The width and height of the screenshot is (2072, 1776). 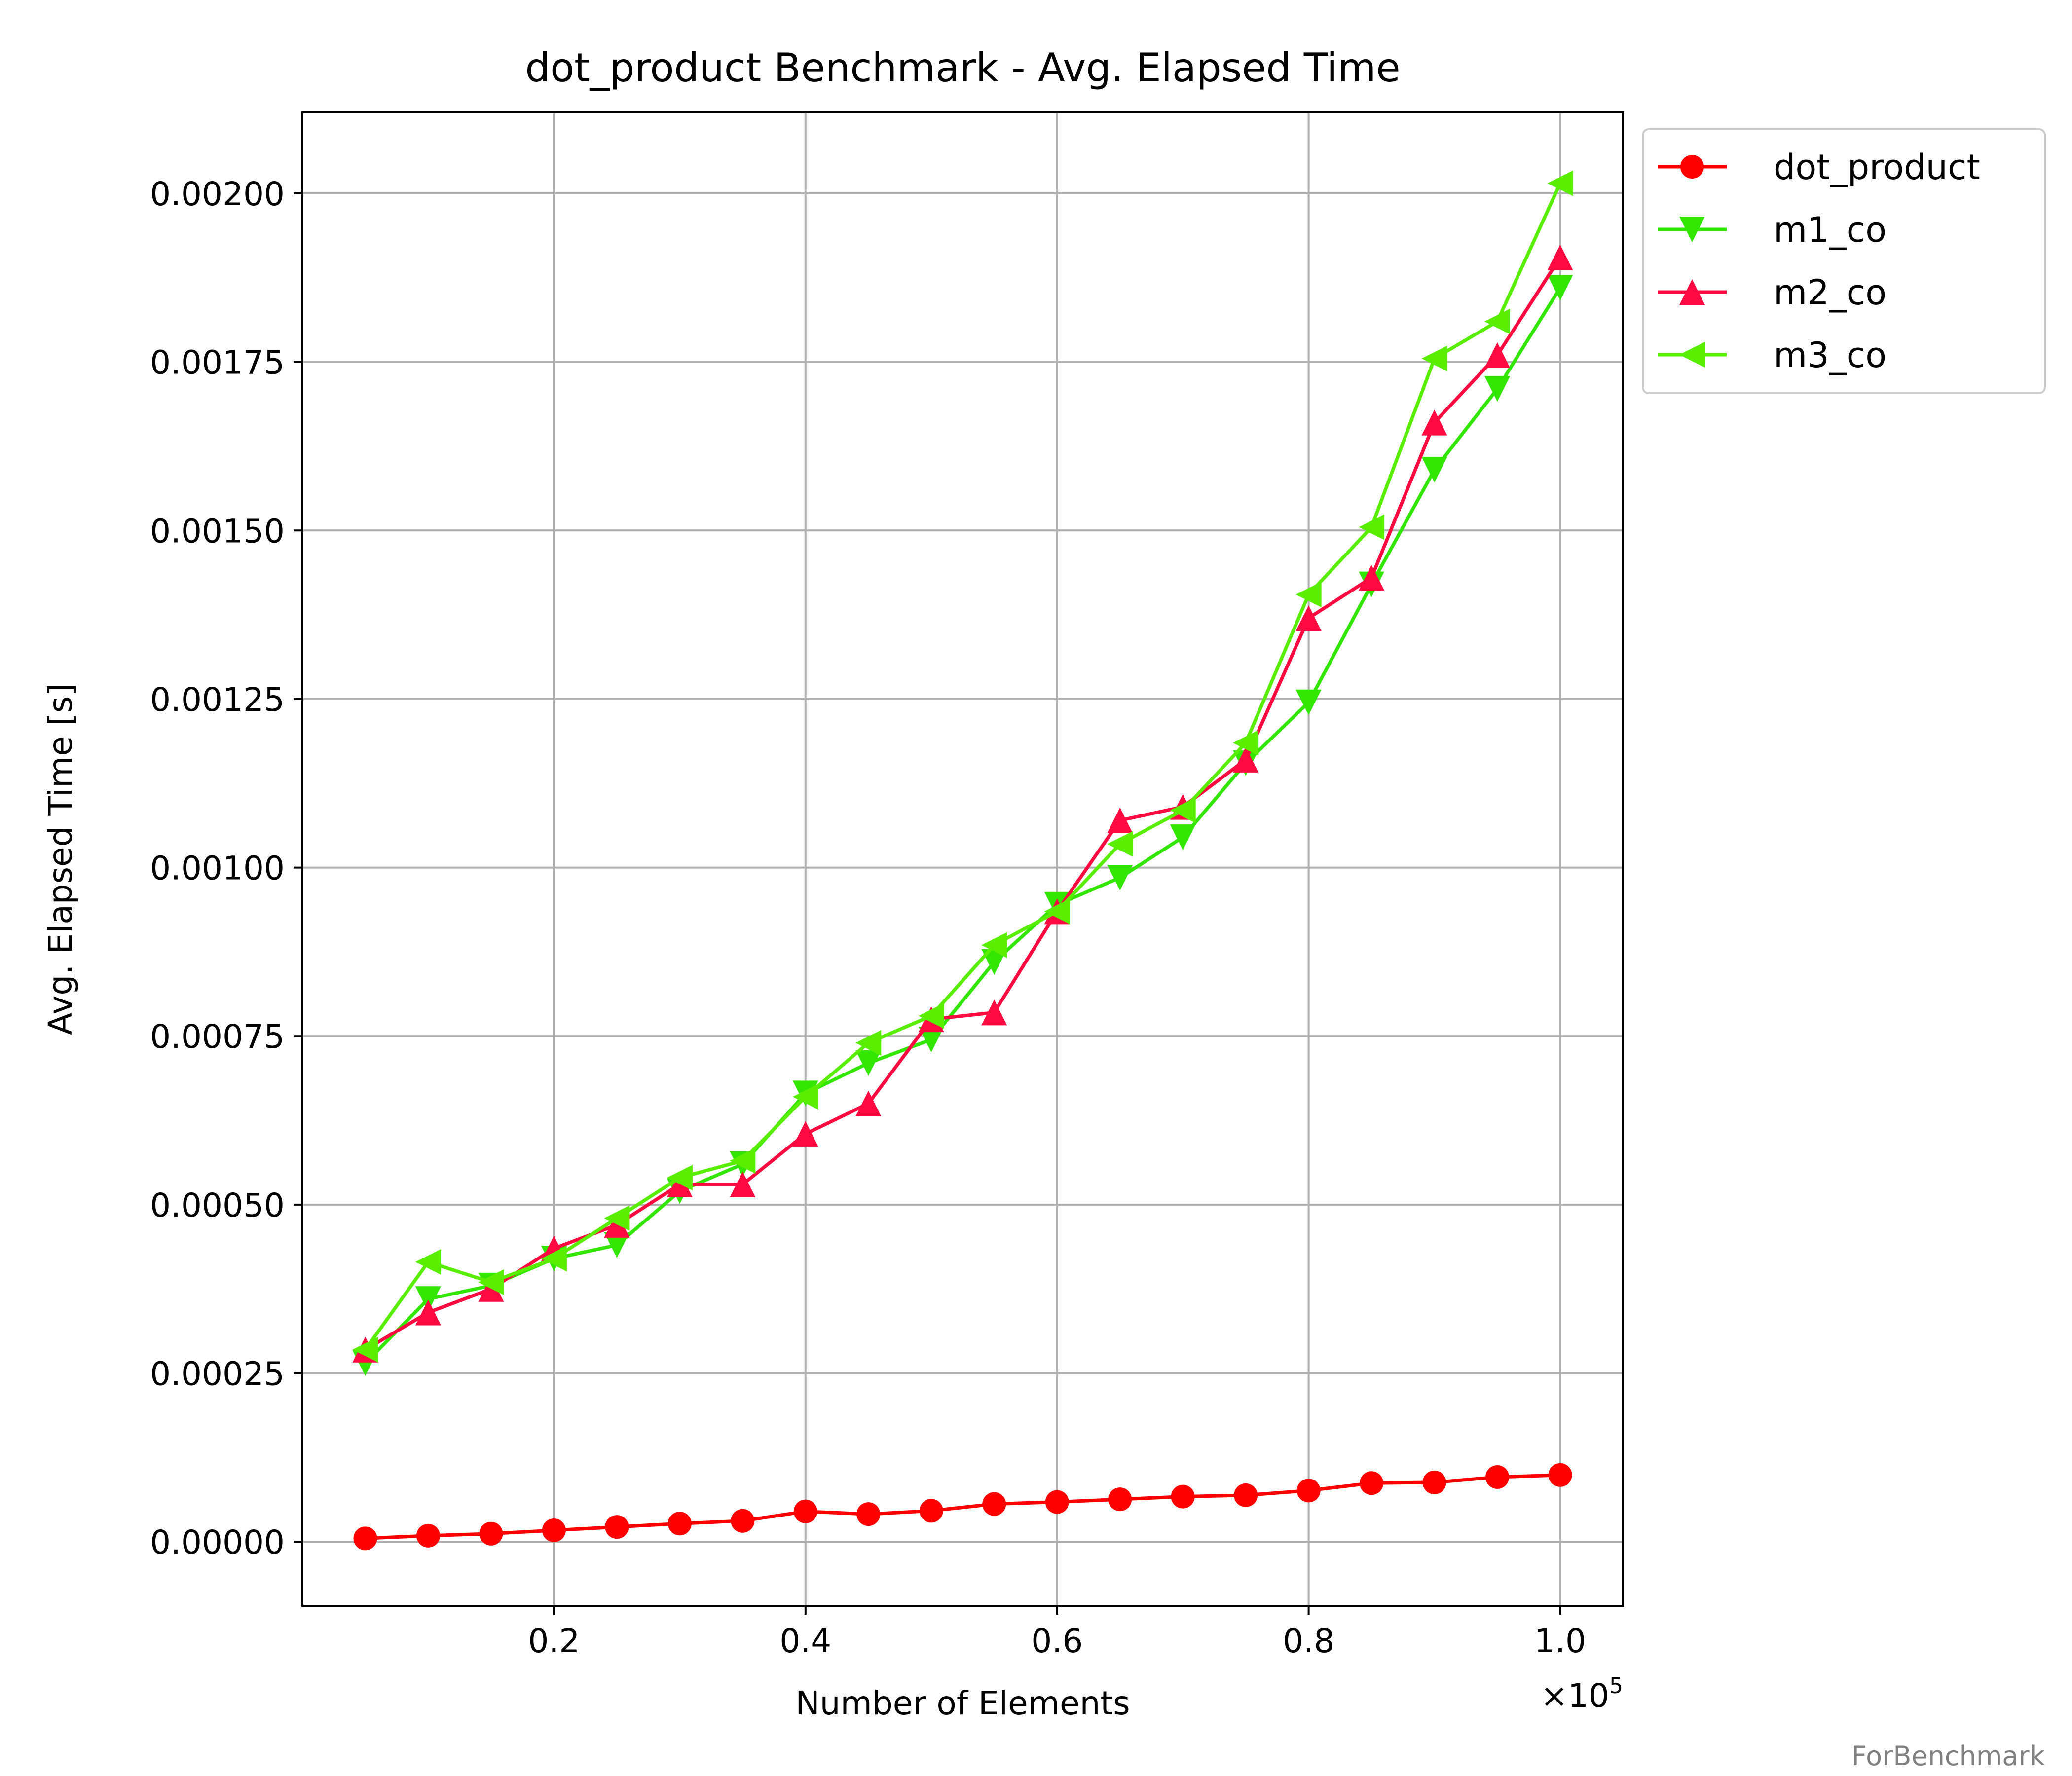 I want to click on y-tick-label: 0.00200, so click(x=218, y=194).